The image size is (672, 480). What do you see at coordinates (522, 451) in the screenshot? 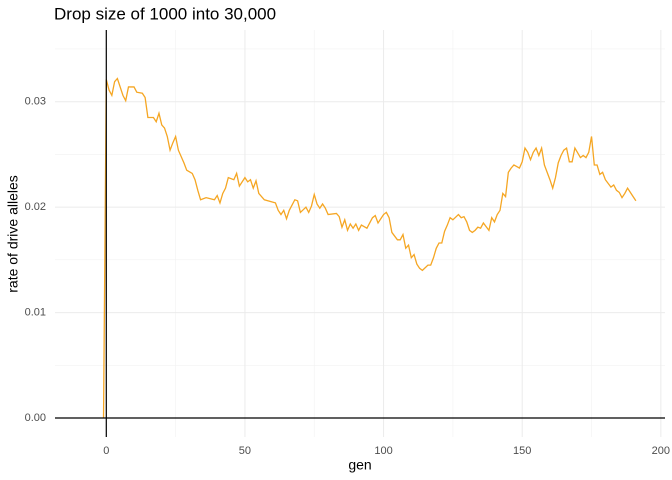
I see `x-tick-label: 150` at bounding box center [522, 451].